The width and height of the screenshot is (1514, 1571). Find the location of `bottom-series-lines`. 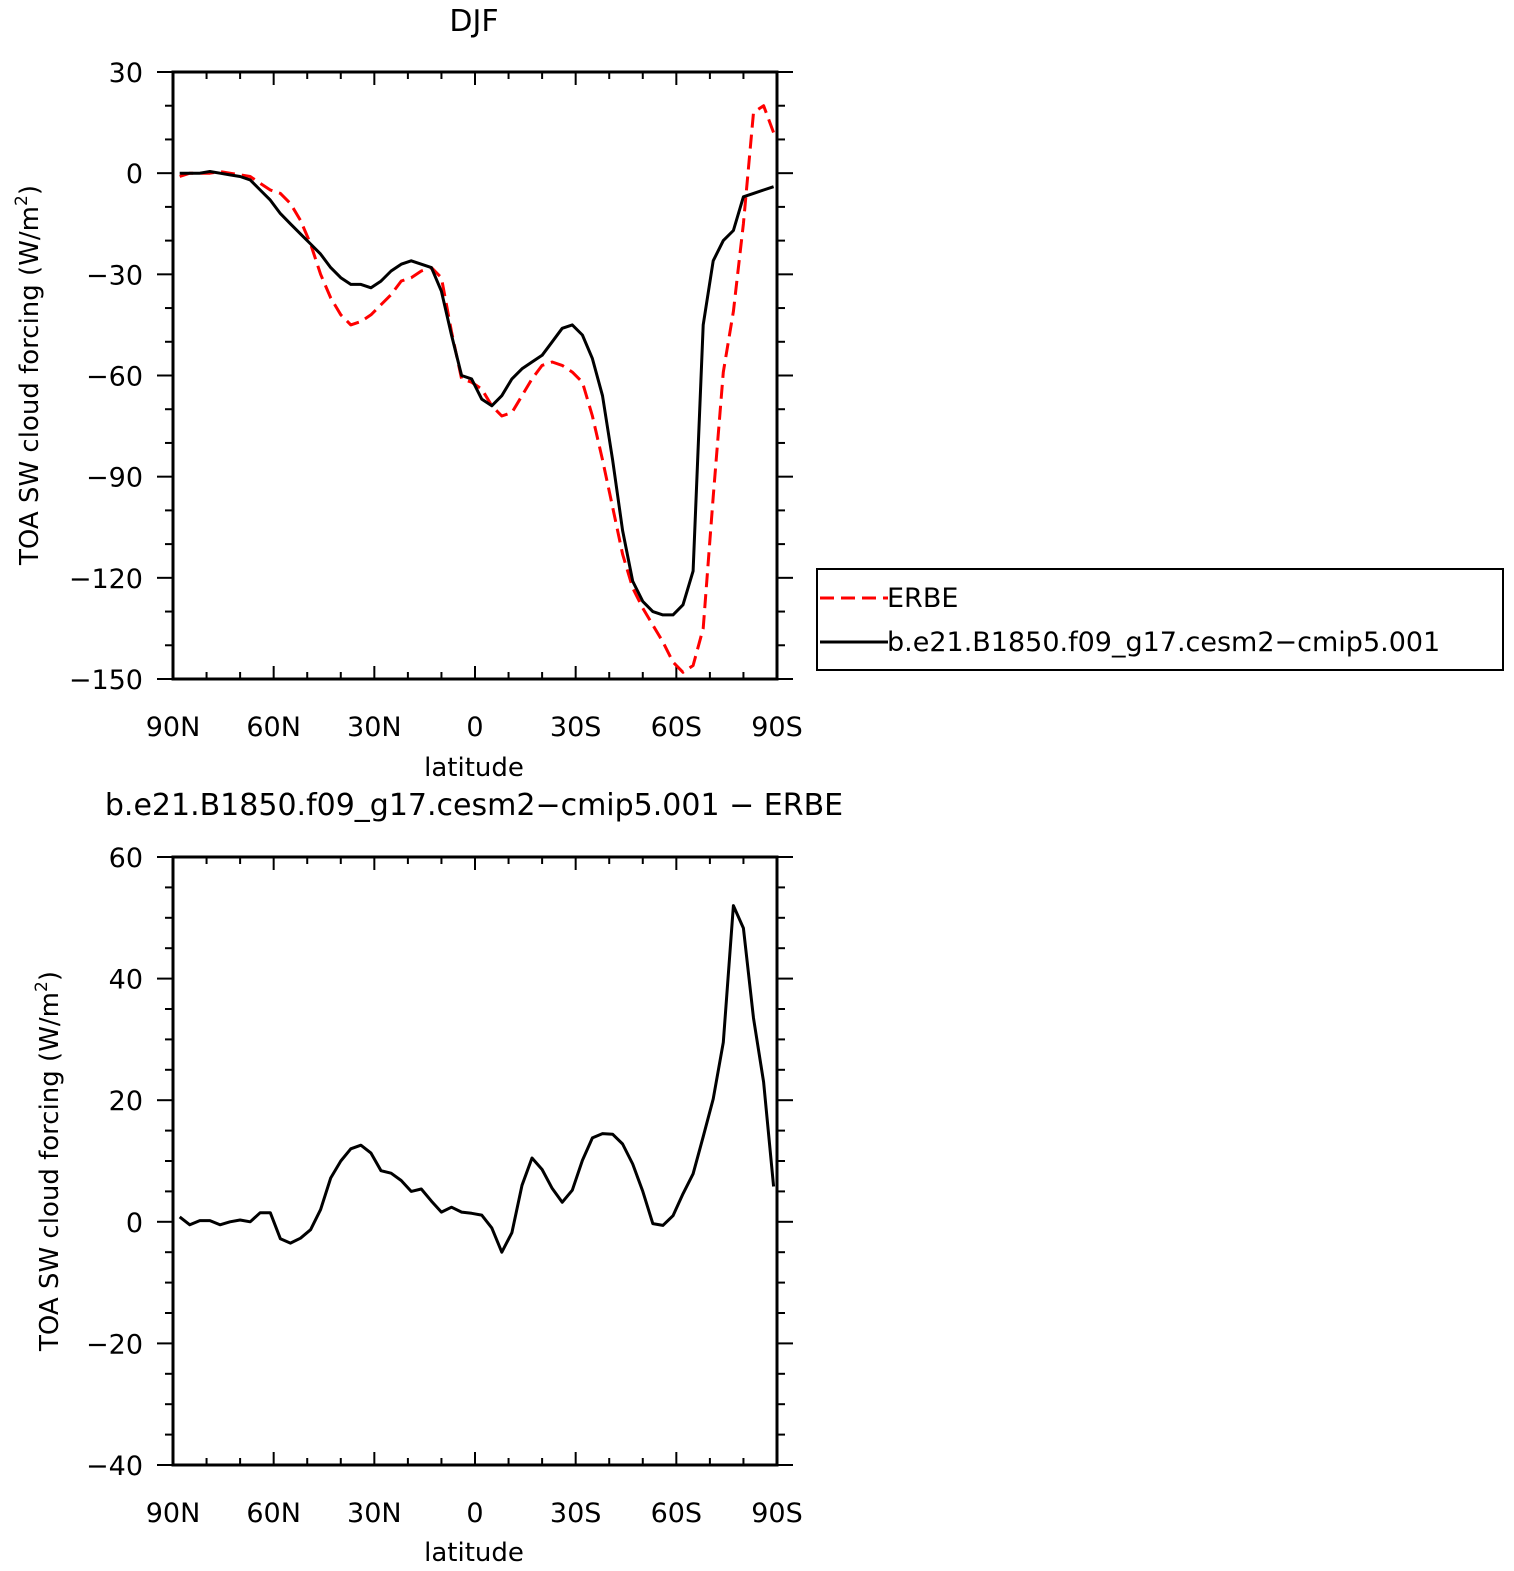

bottom-series-lines is located at coordinates (477, 1079).